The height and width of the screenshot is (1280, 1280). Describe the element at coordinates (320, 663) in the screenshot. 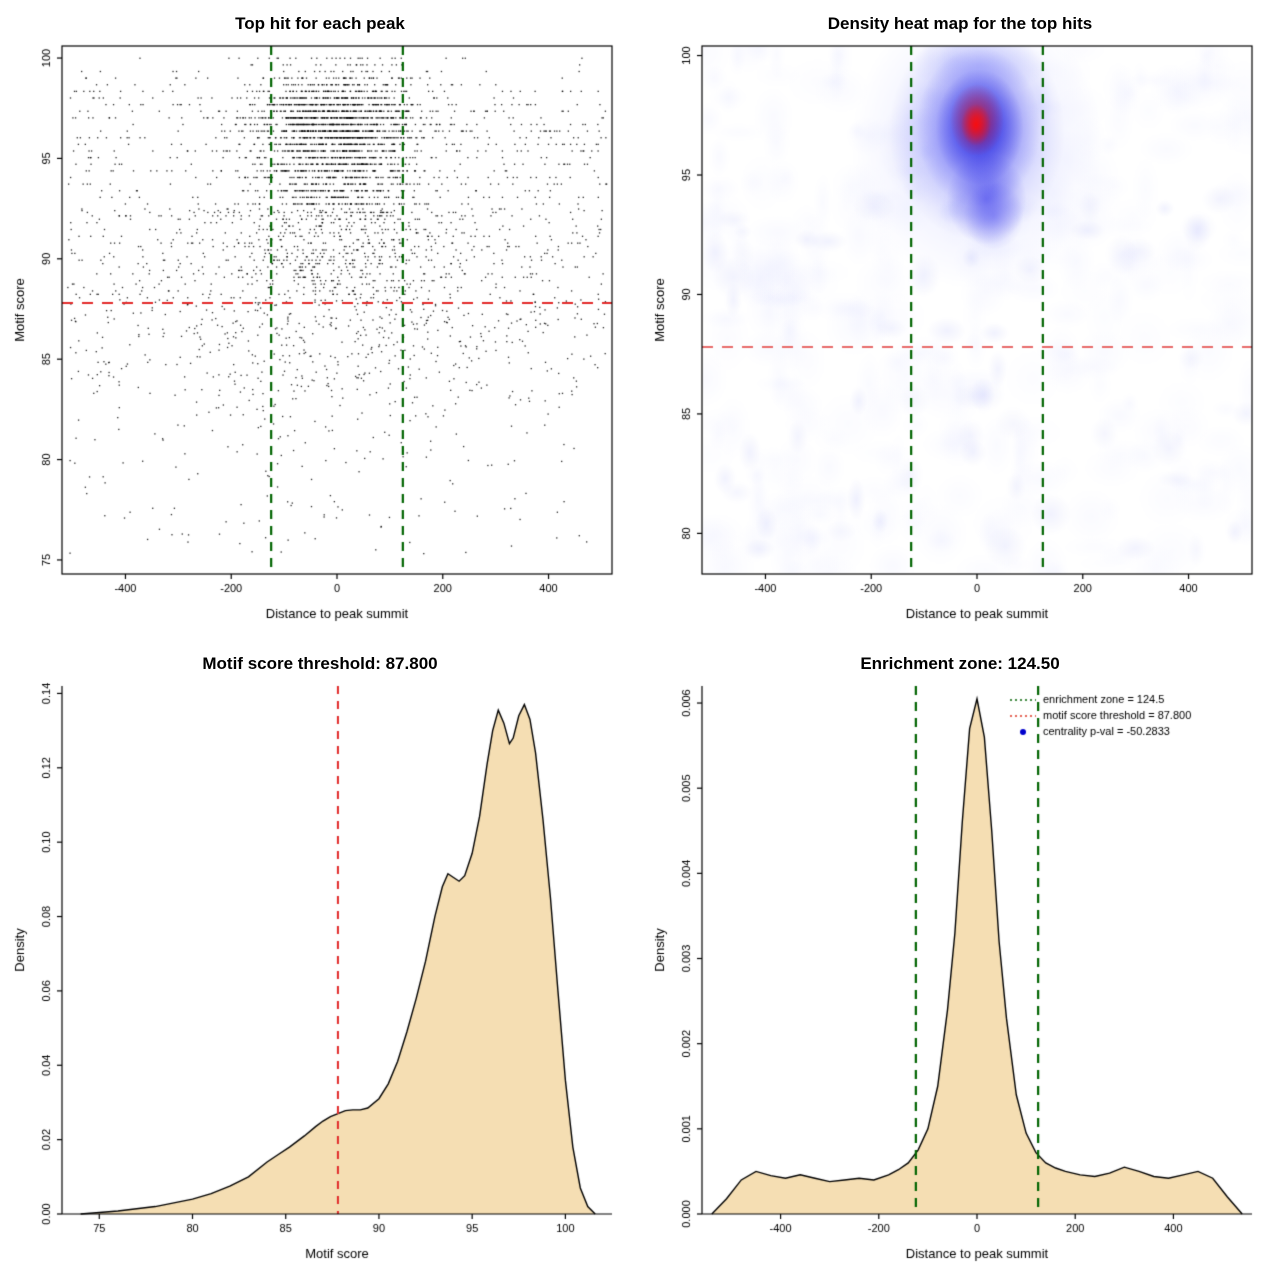

I see `score-density-title: Motif score threshold: 87.800` at that location.